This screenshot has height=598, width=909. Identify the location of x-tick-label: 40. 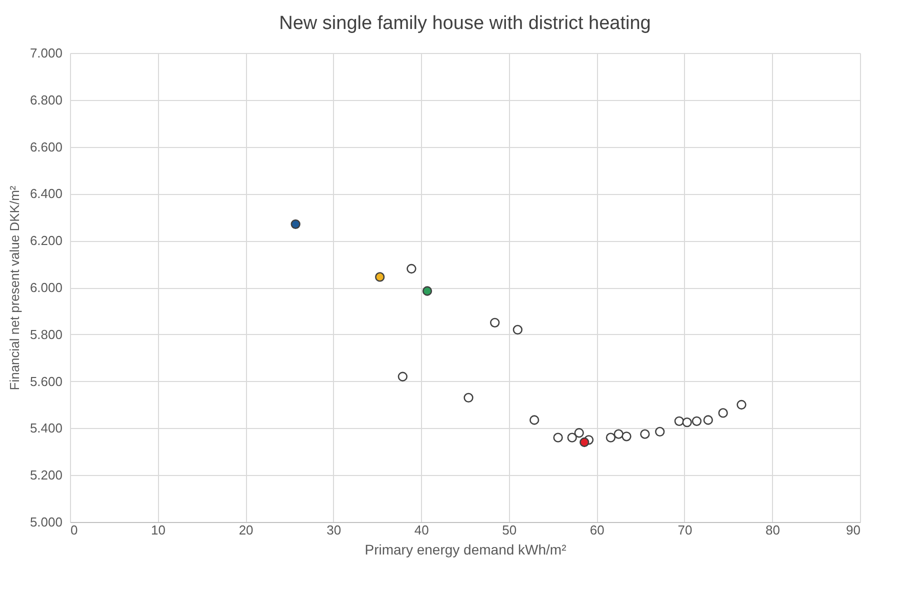
(421, 530).